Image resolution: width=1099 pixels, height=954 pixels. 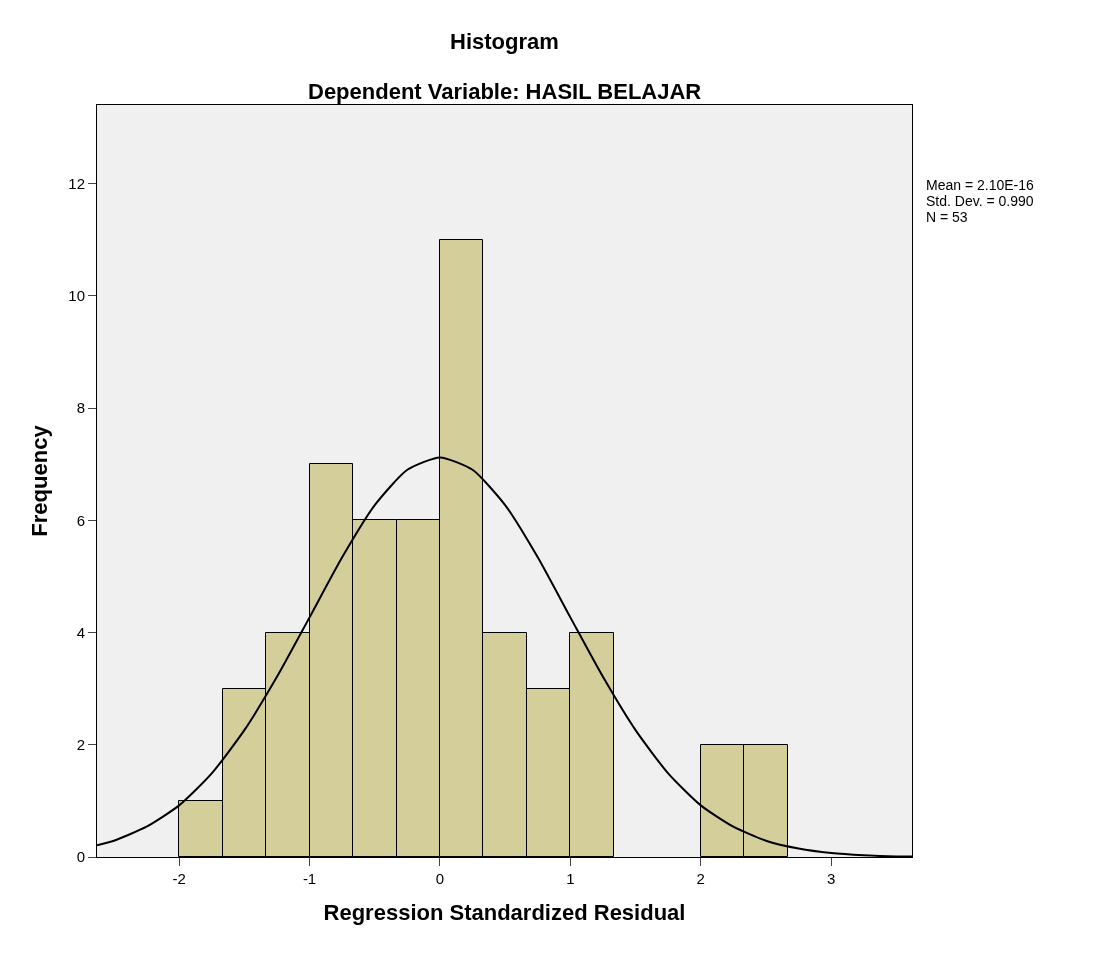 I want to click on y-tick-label: 2, so click(x=80, y=745).